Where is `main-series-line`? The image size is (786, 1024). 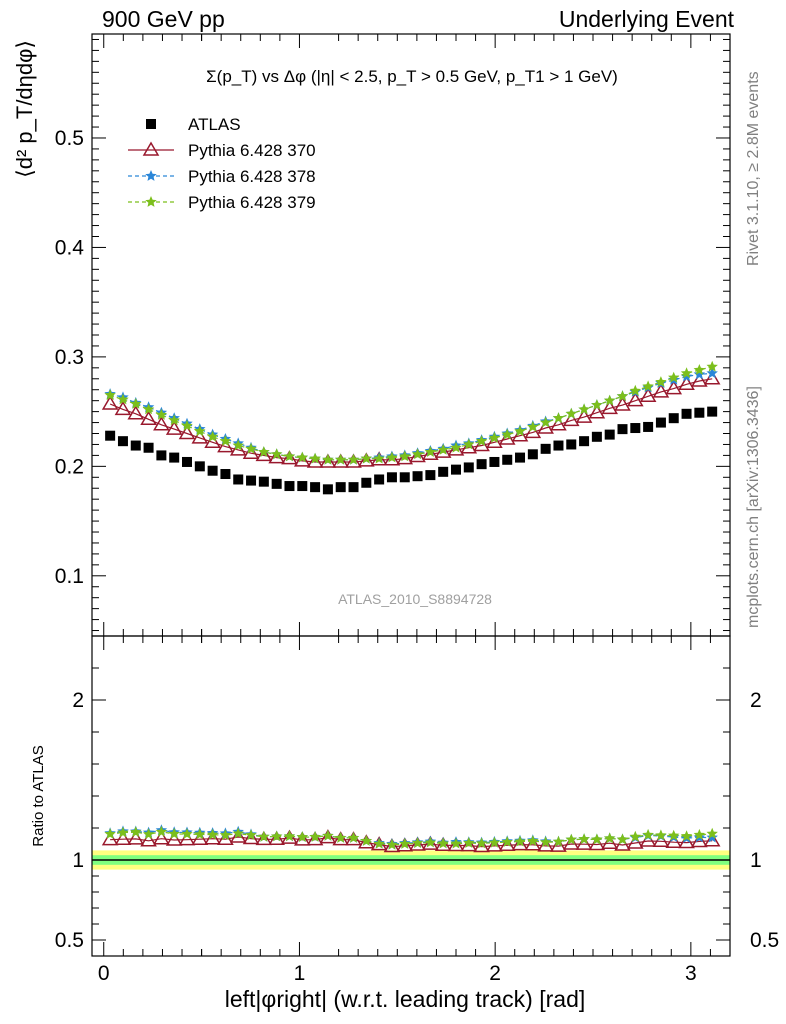 main-series-line is located at coordinates (411, 416).